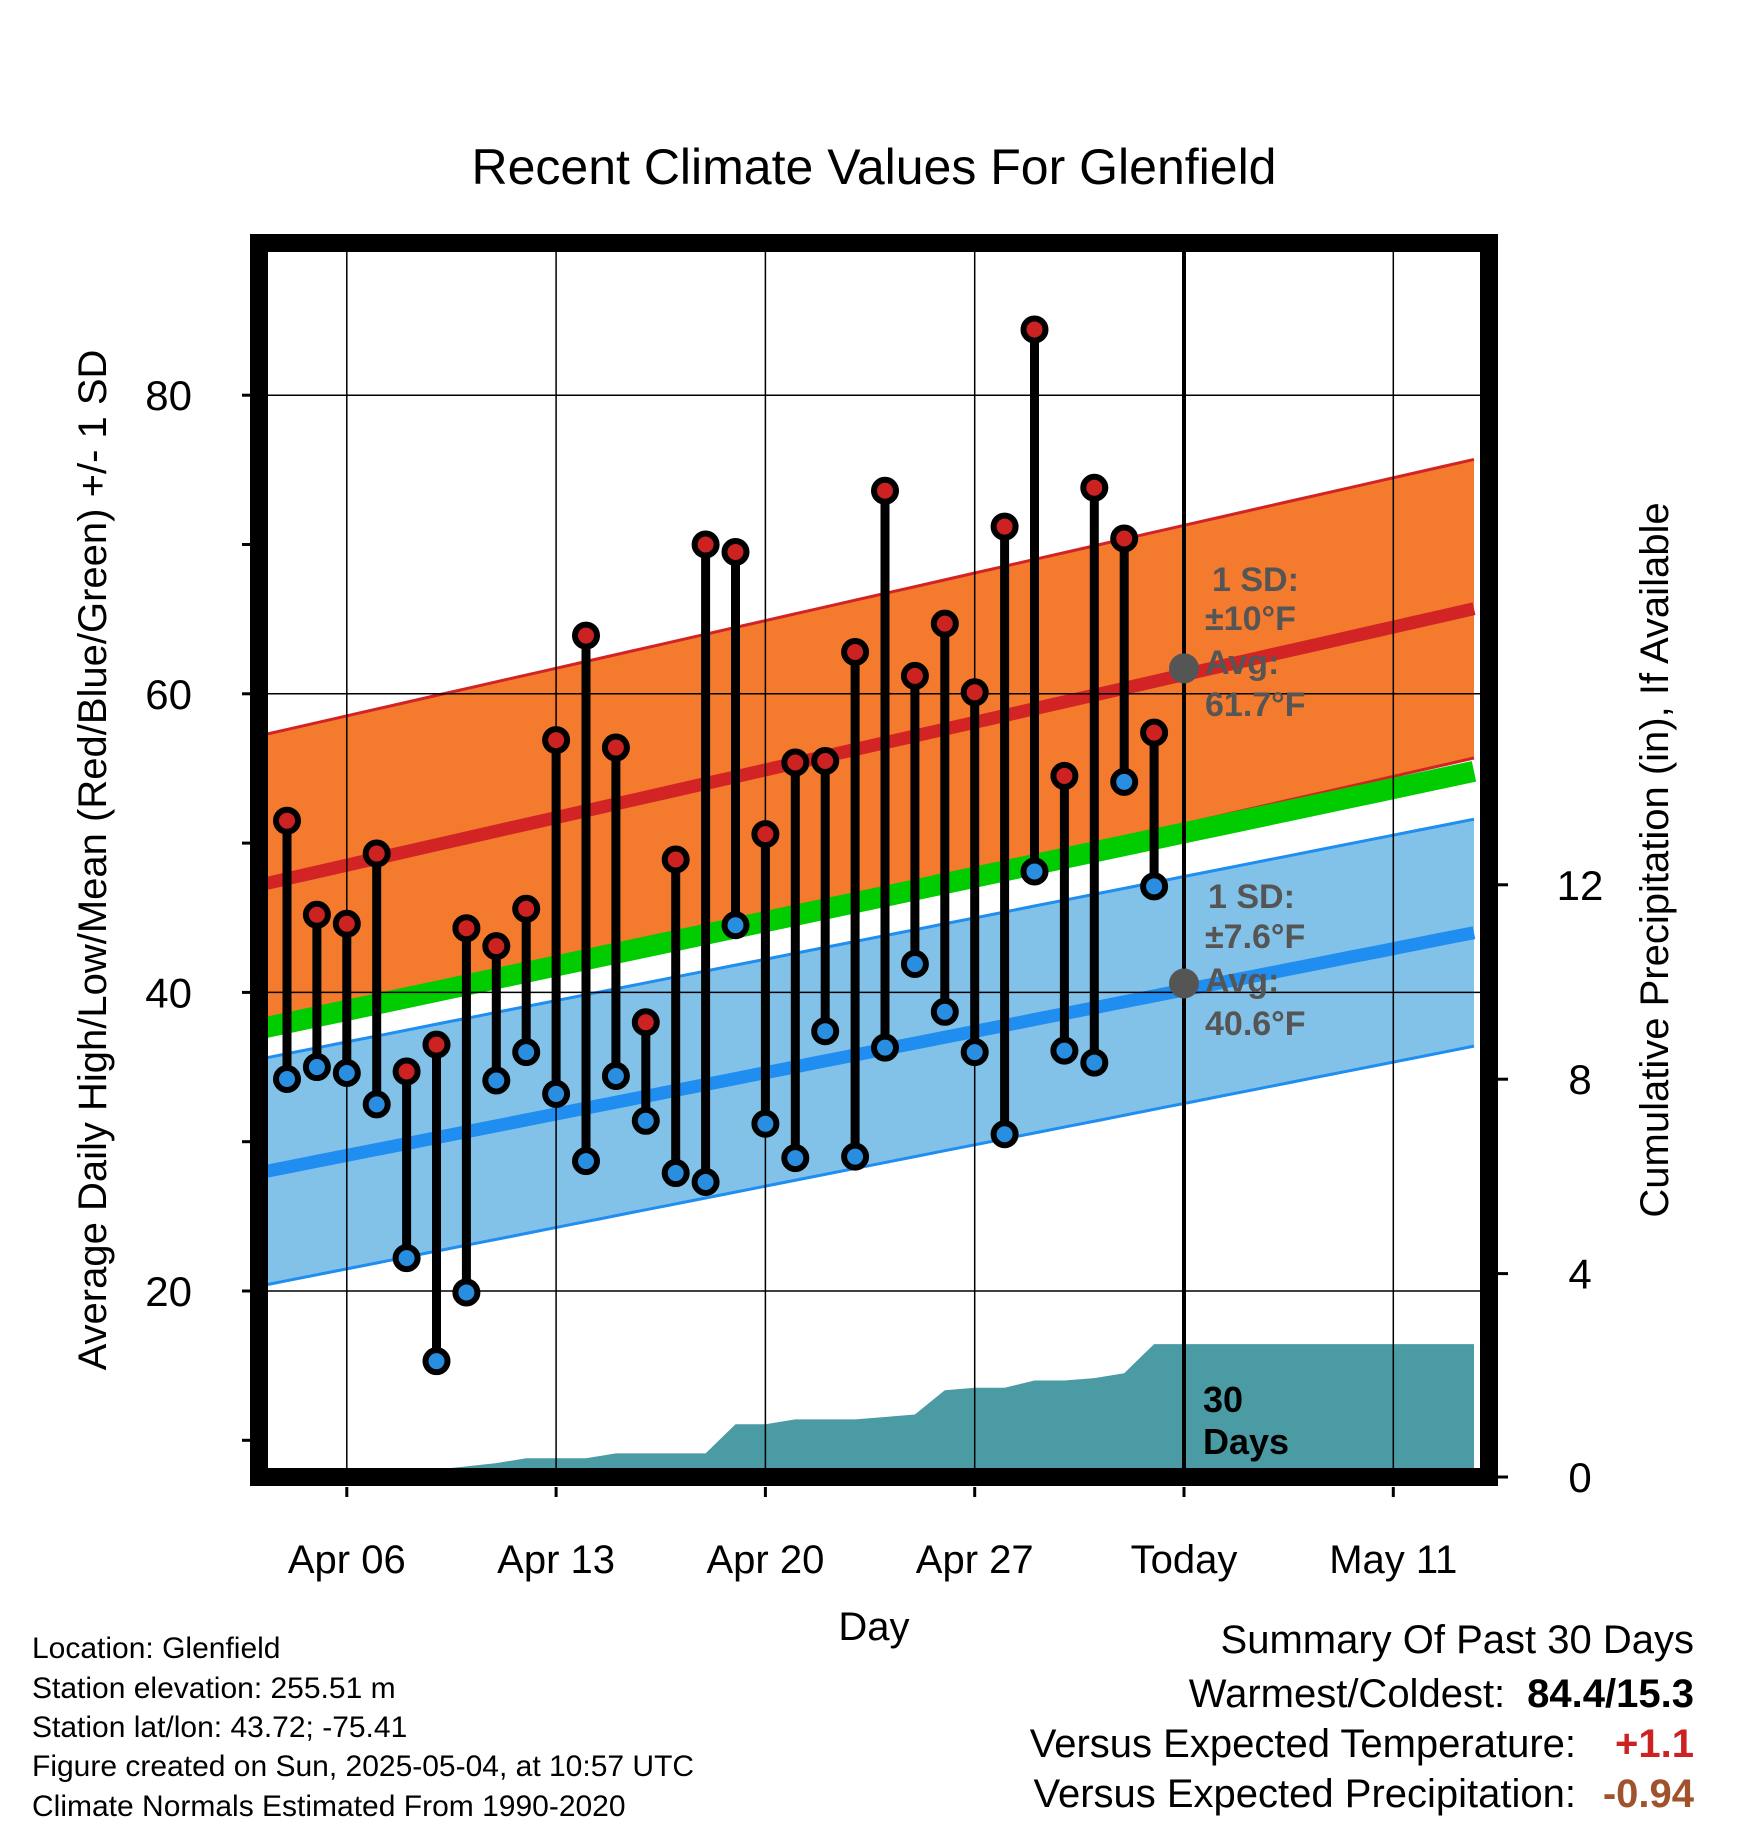 The image size is (1748, 1828). What do you see at coordinates (1304, 1794) in the screenshot?
I see `summary-precip-label: Versus Expected Precipitation:` at bounding box center [1304, 1794].